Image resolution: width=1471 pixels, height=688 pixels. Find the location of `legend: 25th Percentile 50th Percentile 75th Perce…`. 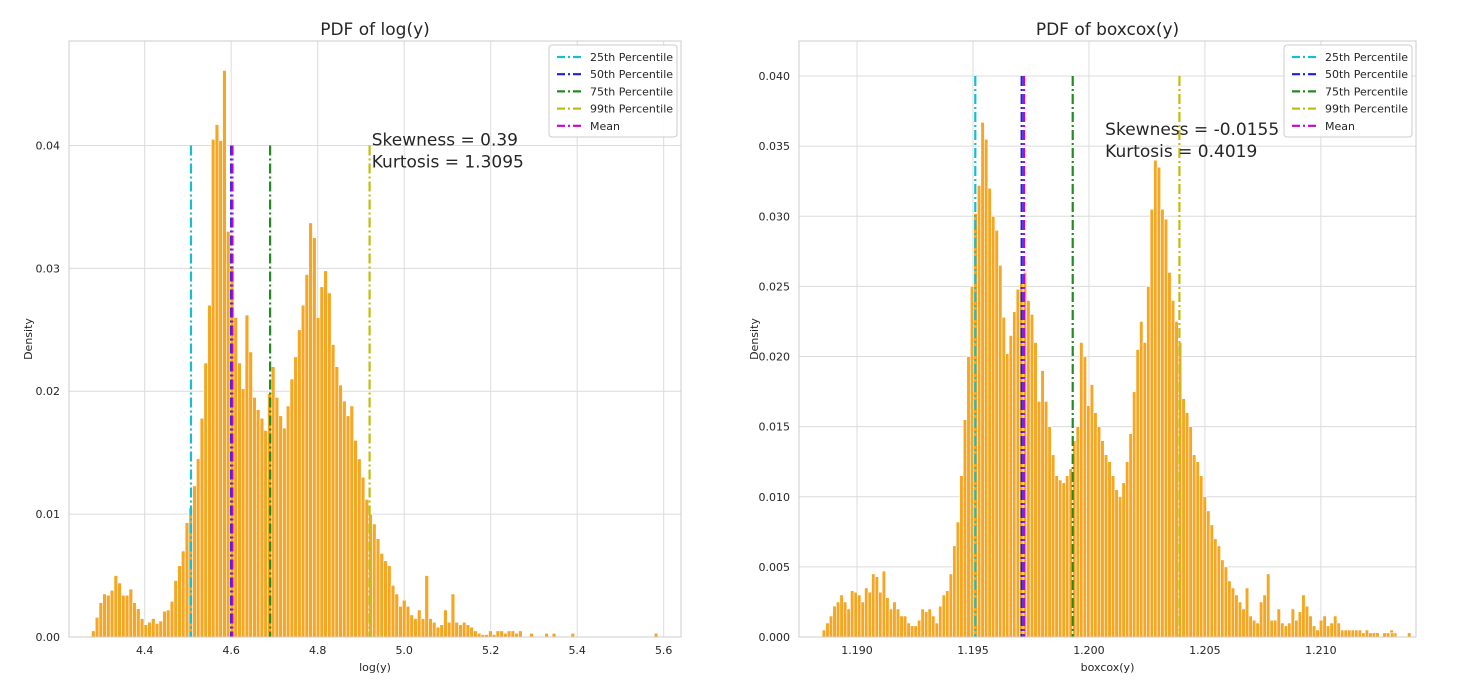

legend: 25th Percentile 50th Percentile 75th Perce… is located at coordinates (1348, 91).